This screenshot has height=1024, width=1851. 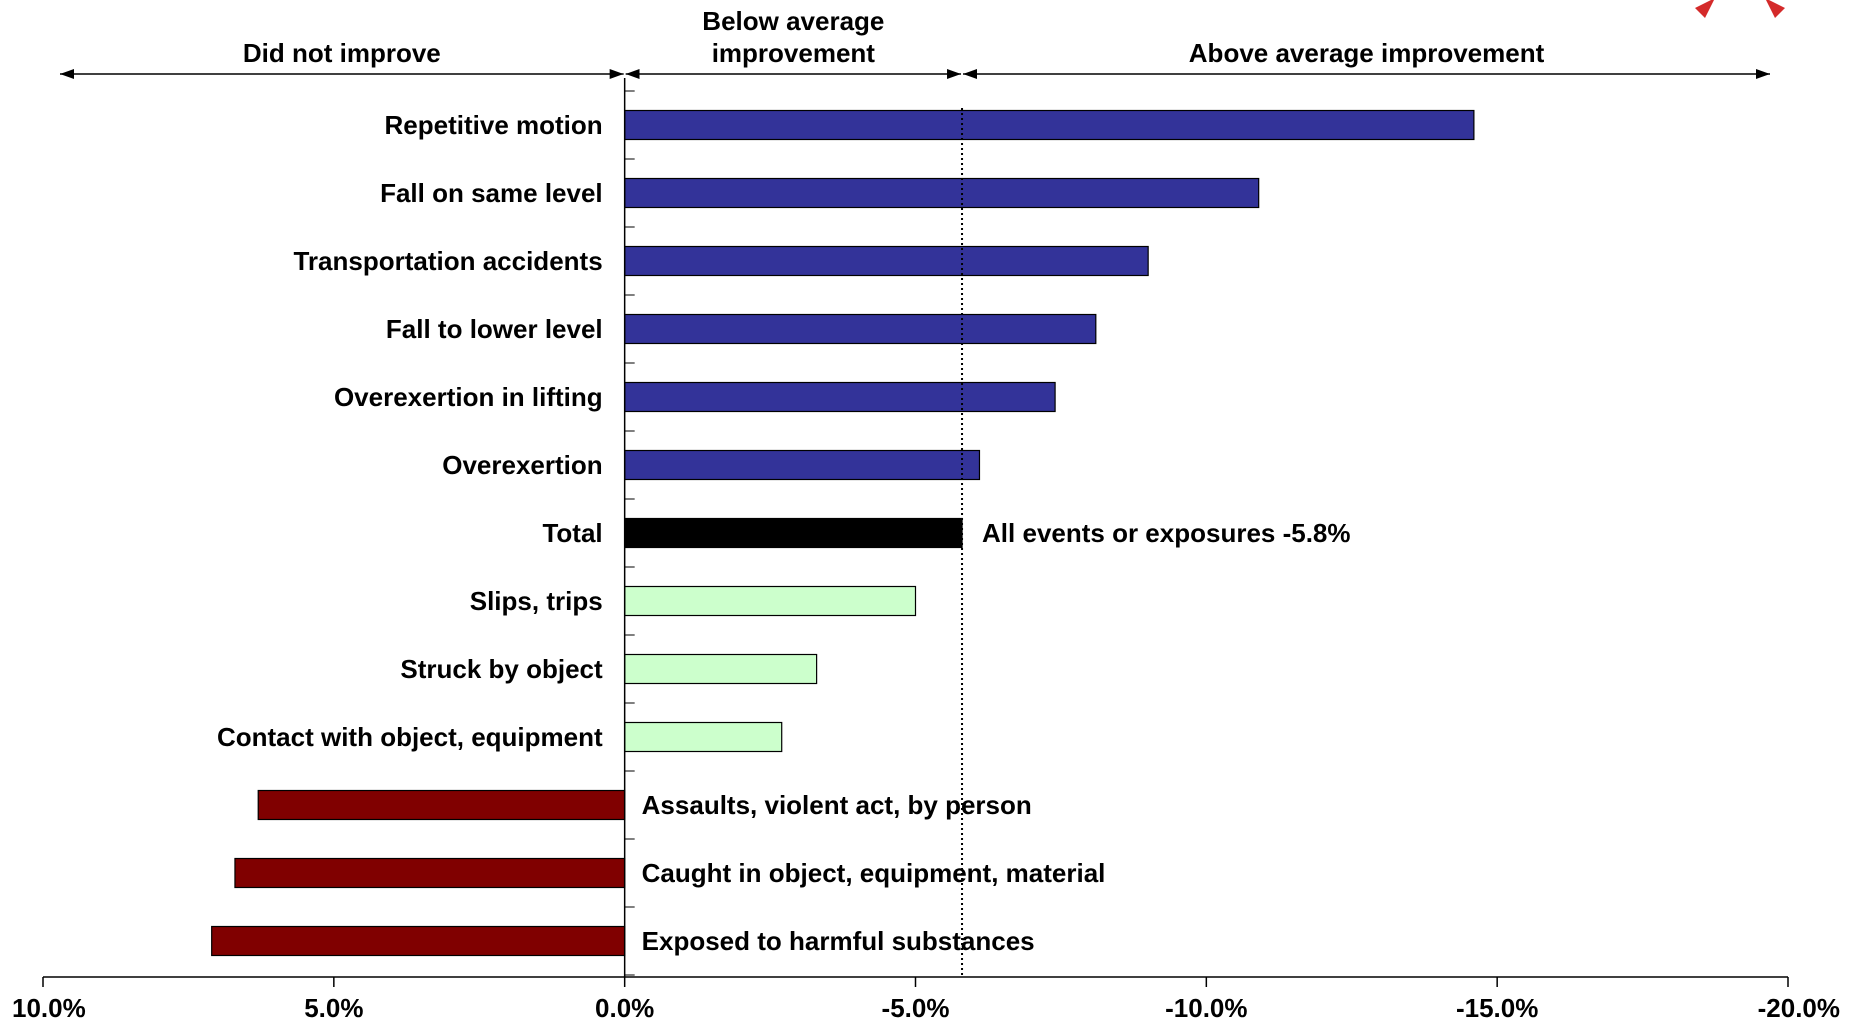 What do you see at coordinates (501, 669) in the screenshot?
I see `category-label: Struck by object` at bounding box center [501, 669].